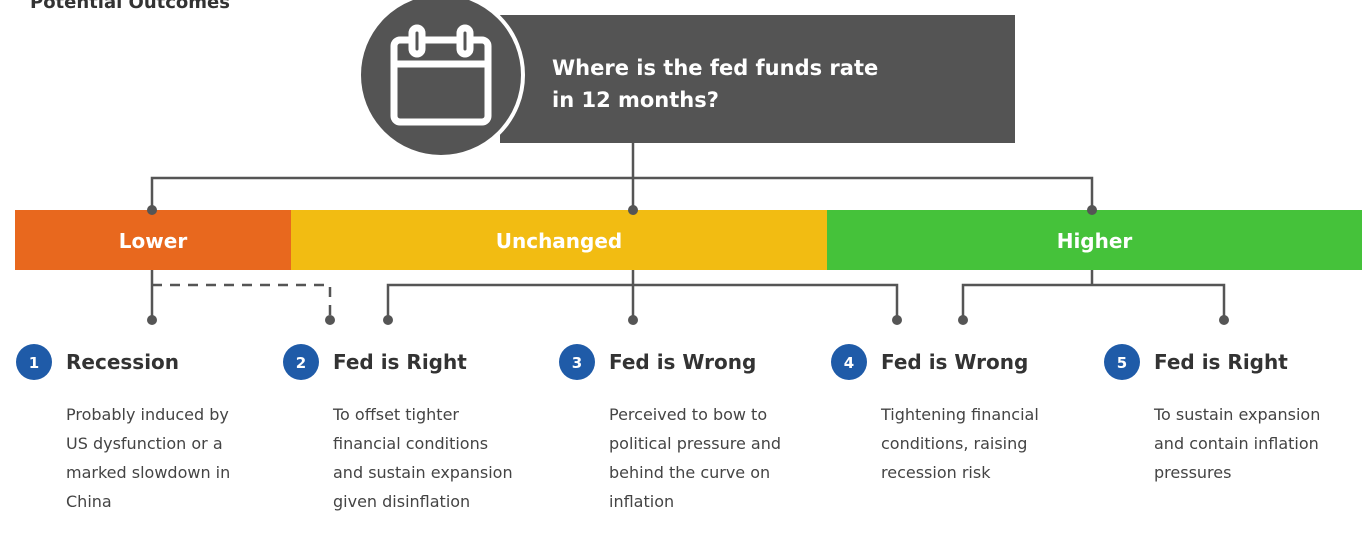 The image size is (1364, 535). I want to click on scenario-description: marked slowdown in, so click(148, 472).